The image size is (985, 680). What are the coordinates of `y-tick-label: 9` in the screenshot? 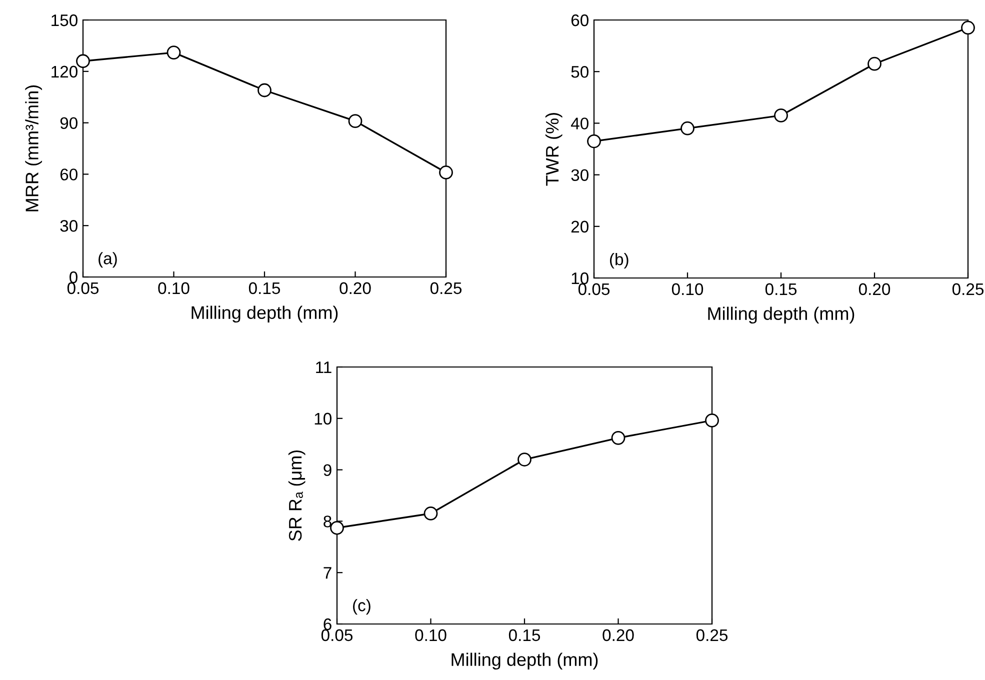 It's located at (328, 470).